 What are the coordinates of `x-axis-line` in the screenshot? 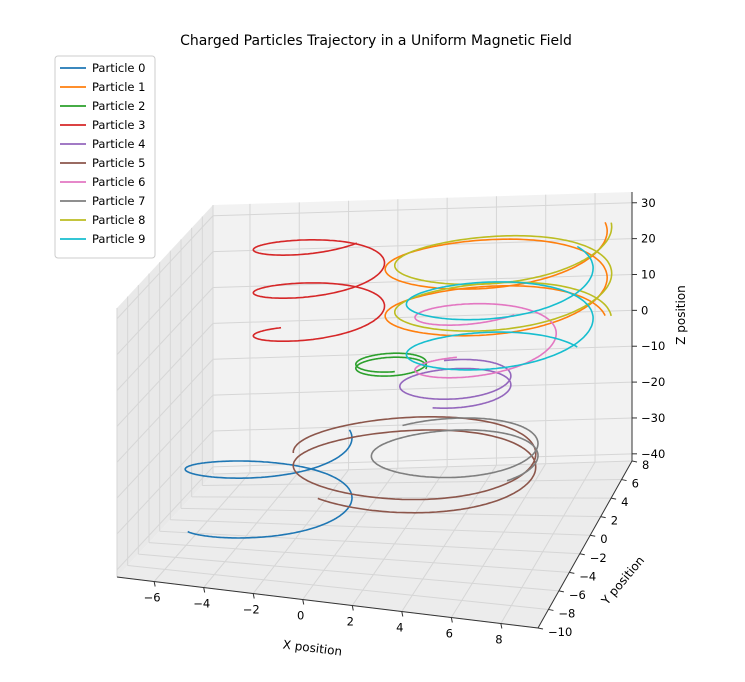 It's located at (327, 602).